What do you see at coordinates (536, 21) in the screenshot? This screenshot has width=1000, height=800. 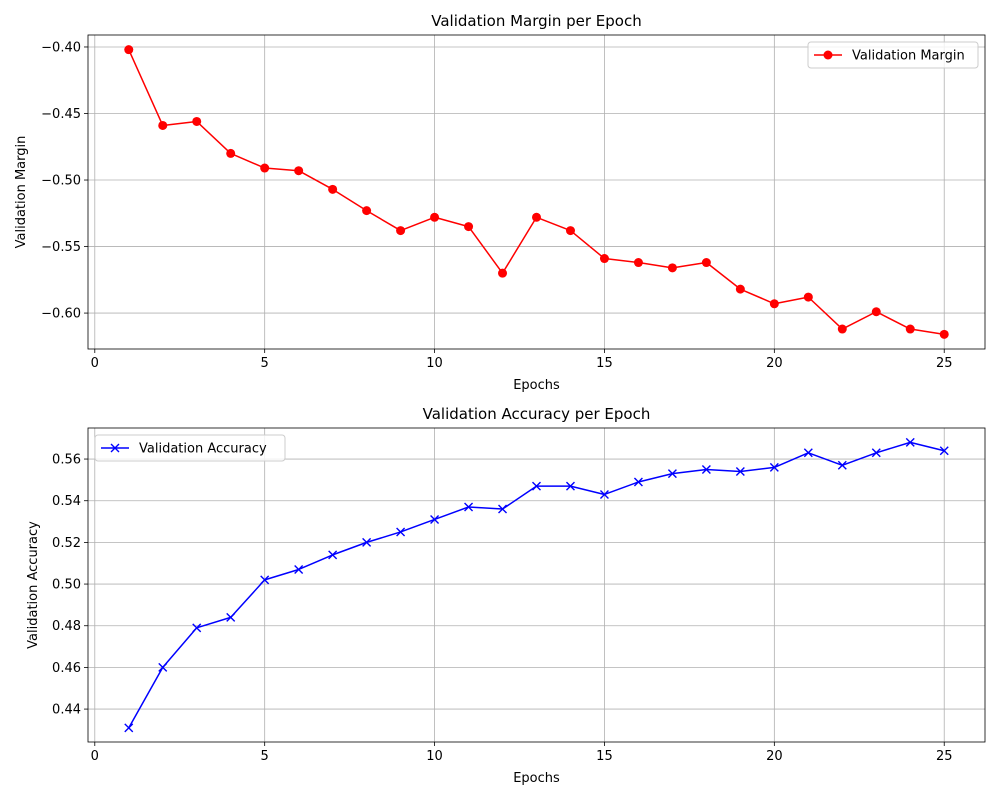 I see `chart-title: Validation Margin per Epoch` at bounding box center [536, 21].